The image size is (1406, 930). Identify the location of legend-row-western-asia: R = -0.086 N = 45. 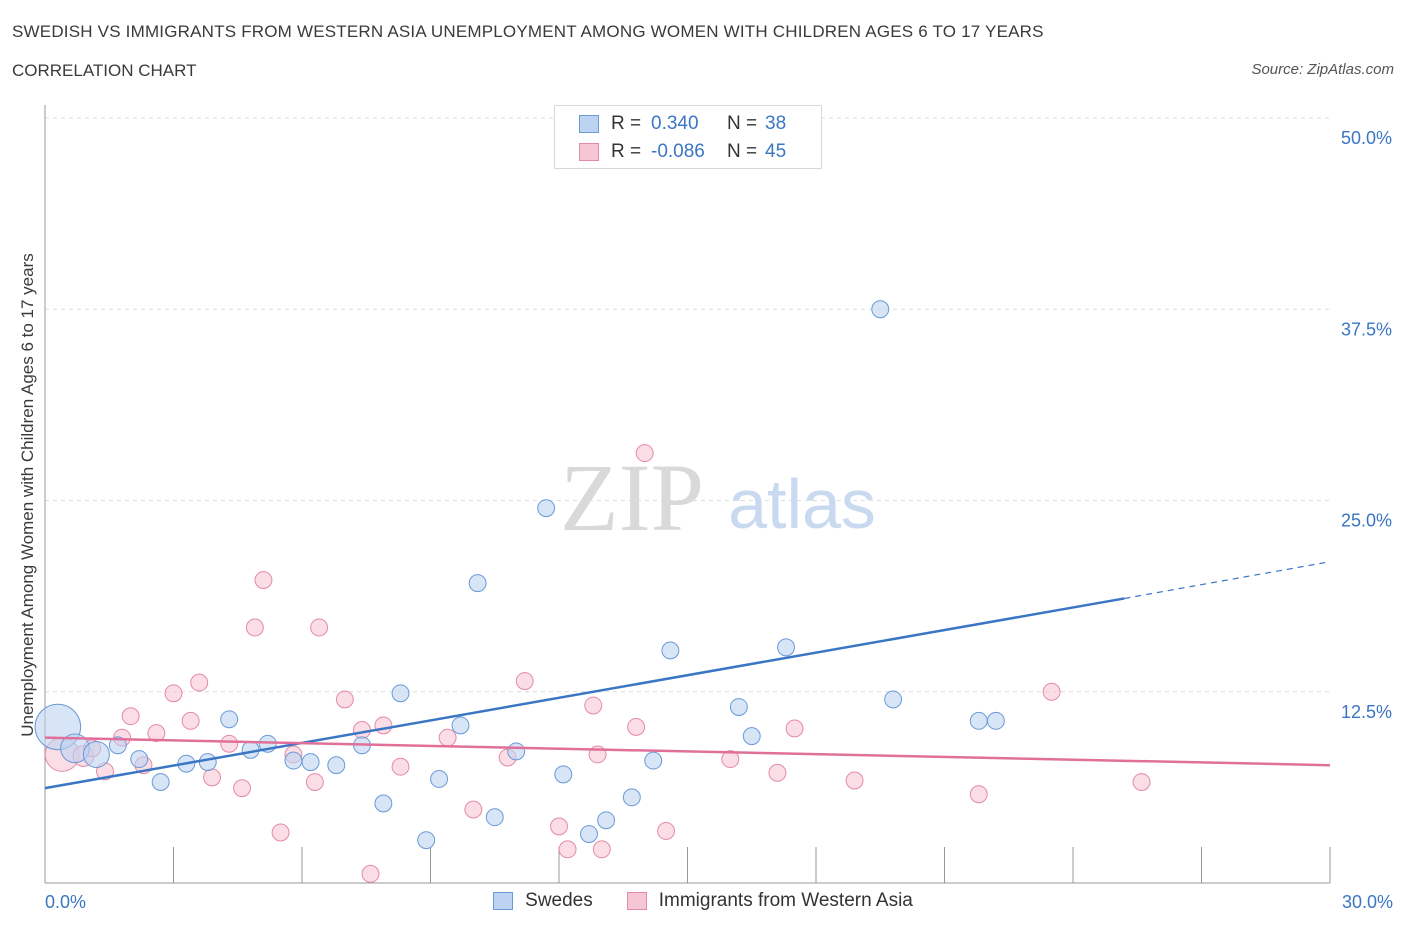
(682, 152).